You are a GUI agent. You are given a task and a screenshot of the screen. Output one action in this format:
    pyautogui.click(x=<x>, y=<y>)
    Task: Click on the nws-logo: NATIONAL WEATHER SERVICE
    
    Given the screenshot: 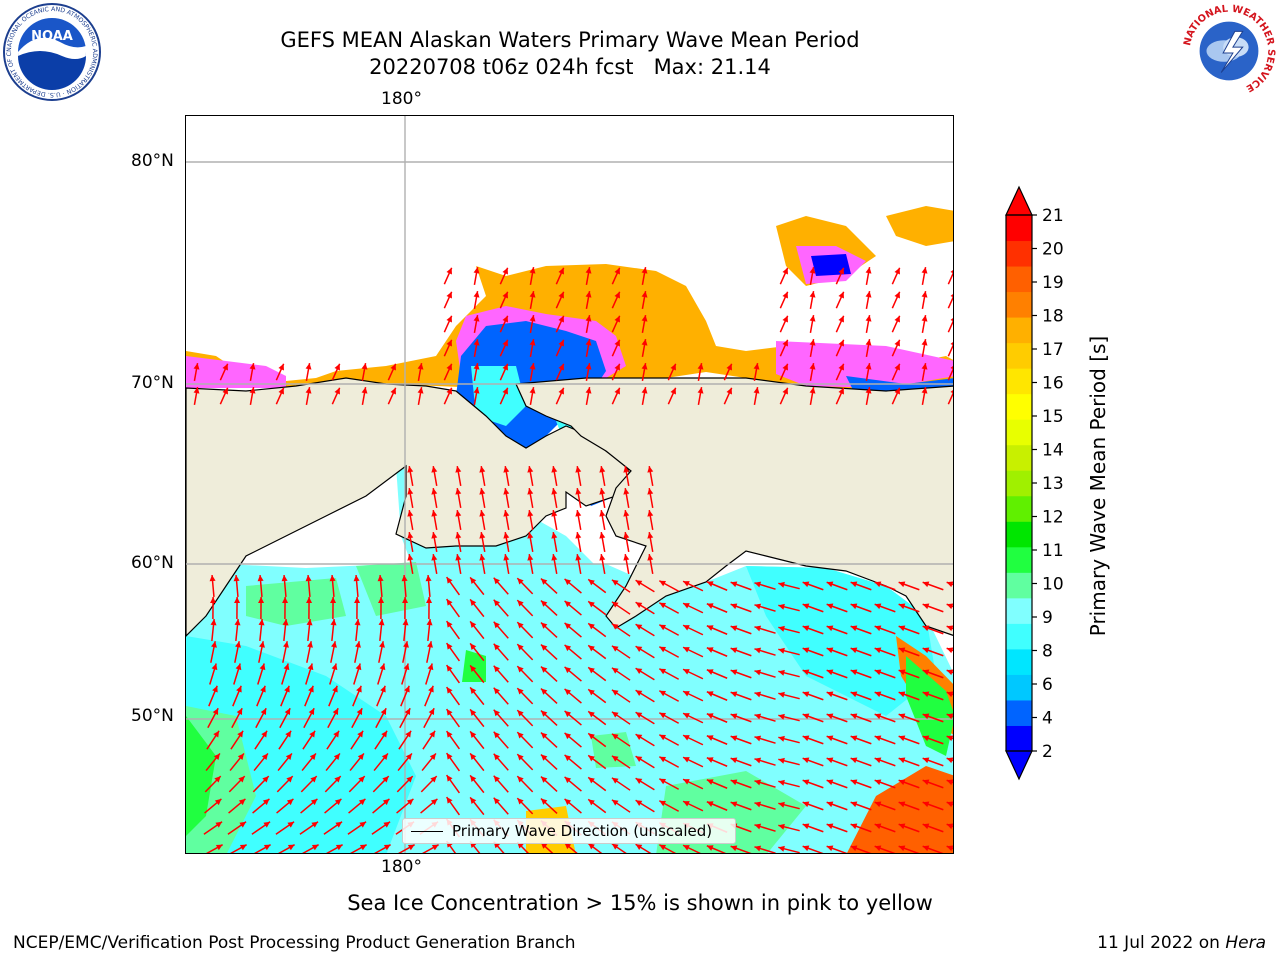 What is the action you would take?
    pyautogui.click(x=1228, y=51)
    